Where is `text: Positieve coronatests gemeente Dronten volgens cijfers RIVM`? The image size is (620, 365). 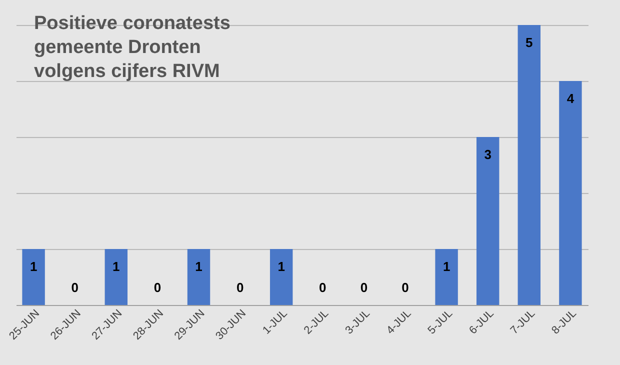
text: Positieve coronatests gemeente Dronten volgens cijfers RIVM is located at coordinates (132, 47).